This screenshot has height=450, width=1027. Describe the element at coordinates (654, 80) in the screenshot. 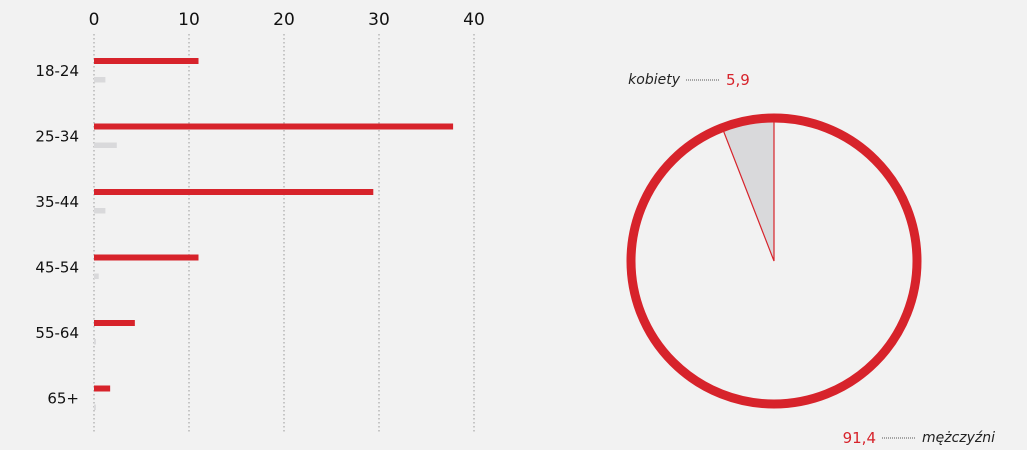

I see `pie-label-kobiety: kobiety` at that location.